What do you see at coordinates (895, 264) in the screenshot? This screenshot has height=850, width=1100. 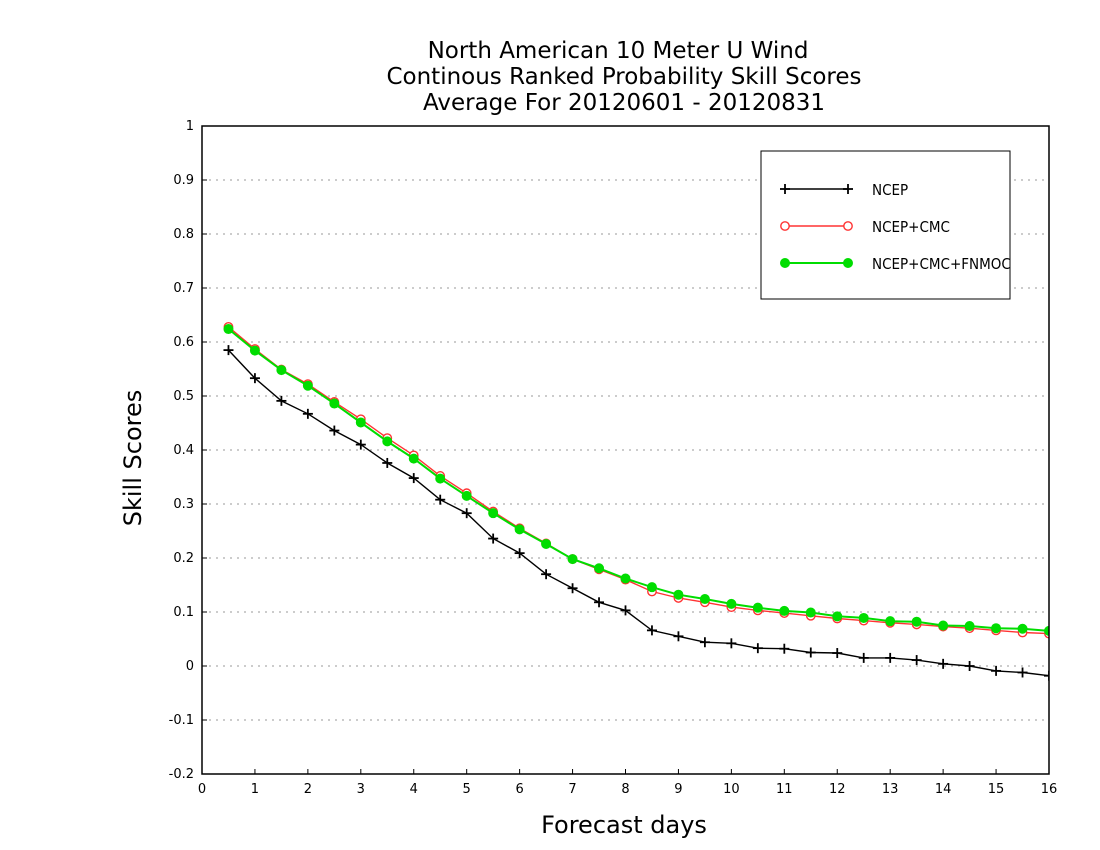 I see `legend-entry: NCEP+CMC+FNMOC` at bounding box center [895, 264].